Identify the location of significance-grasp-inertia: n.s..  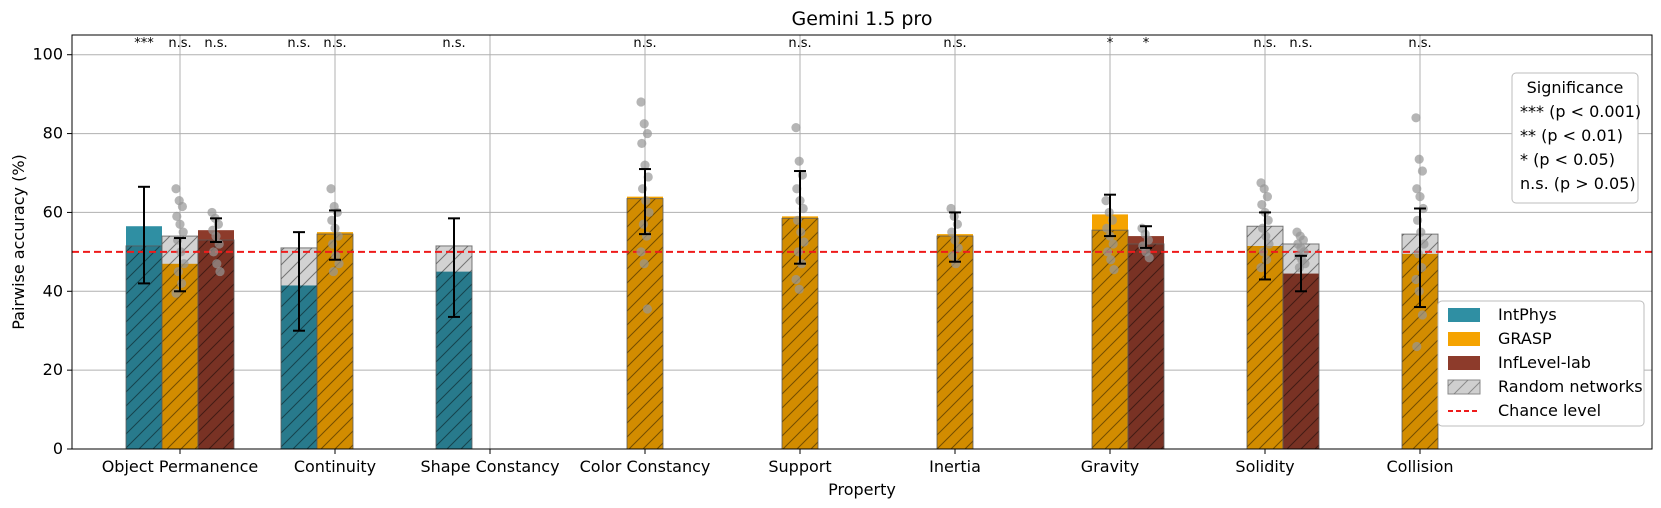
(954, 43).